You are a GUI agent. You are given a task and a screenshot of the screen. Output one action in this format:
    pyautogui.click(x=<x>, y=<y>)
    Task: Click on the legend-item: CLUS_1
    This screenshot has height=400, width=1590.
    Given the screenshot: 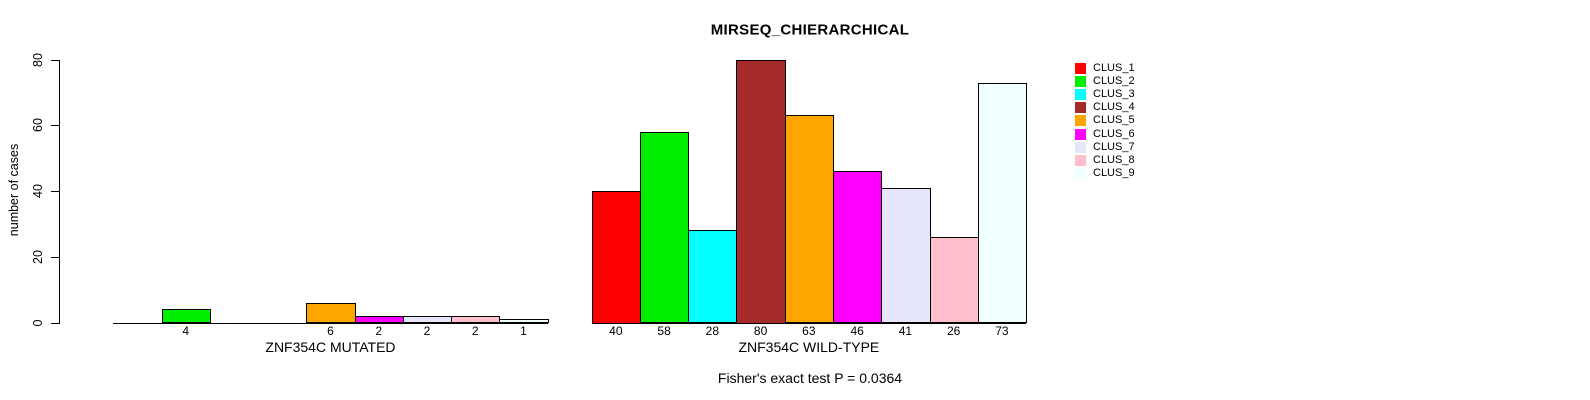 What is the action you would take?
    pyautogui.click(x=1105, y=68)
    